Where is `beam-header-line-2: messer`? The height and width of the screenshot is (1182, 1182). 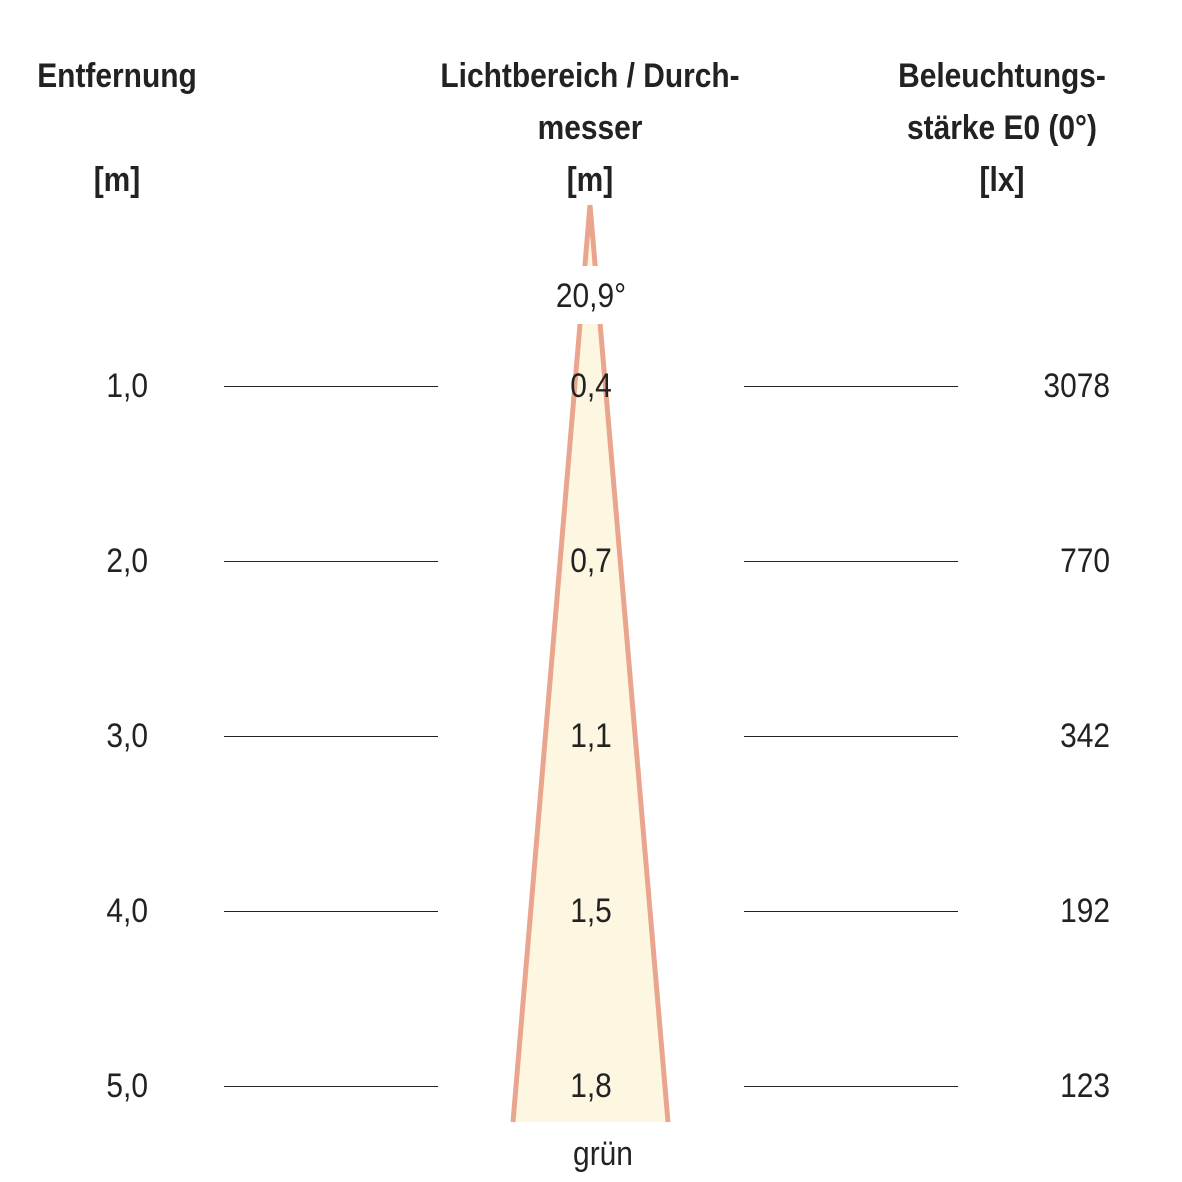 beam-header-line-2: messer is located at coordinates (590, 128).